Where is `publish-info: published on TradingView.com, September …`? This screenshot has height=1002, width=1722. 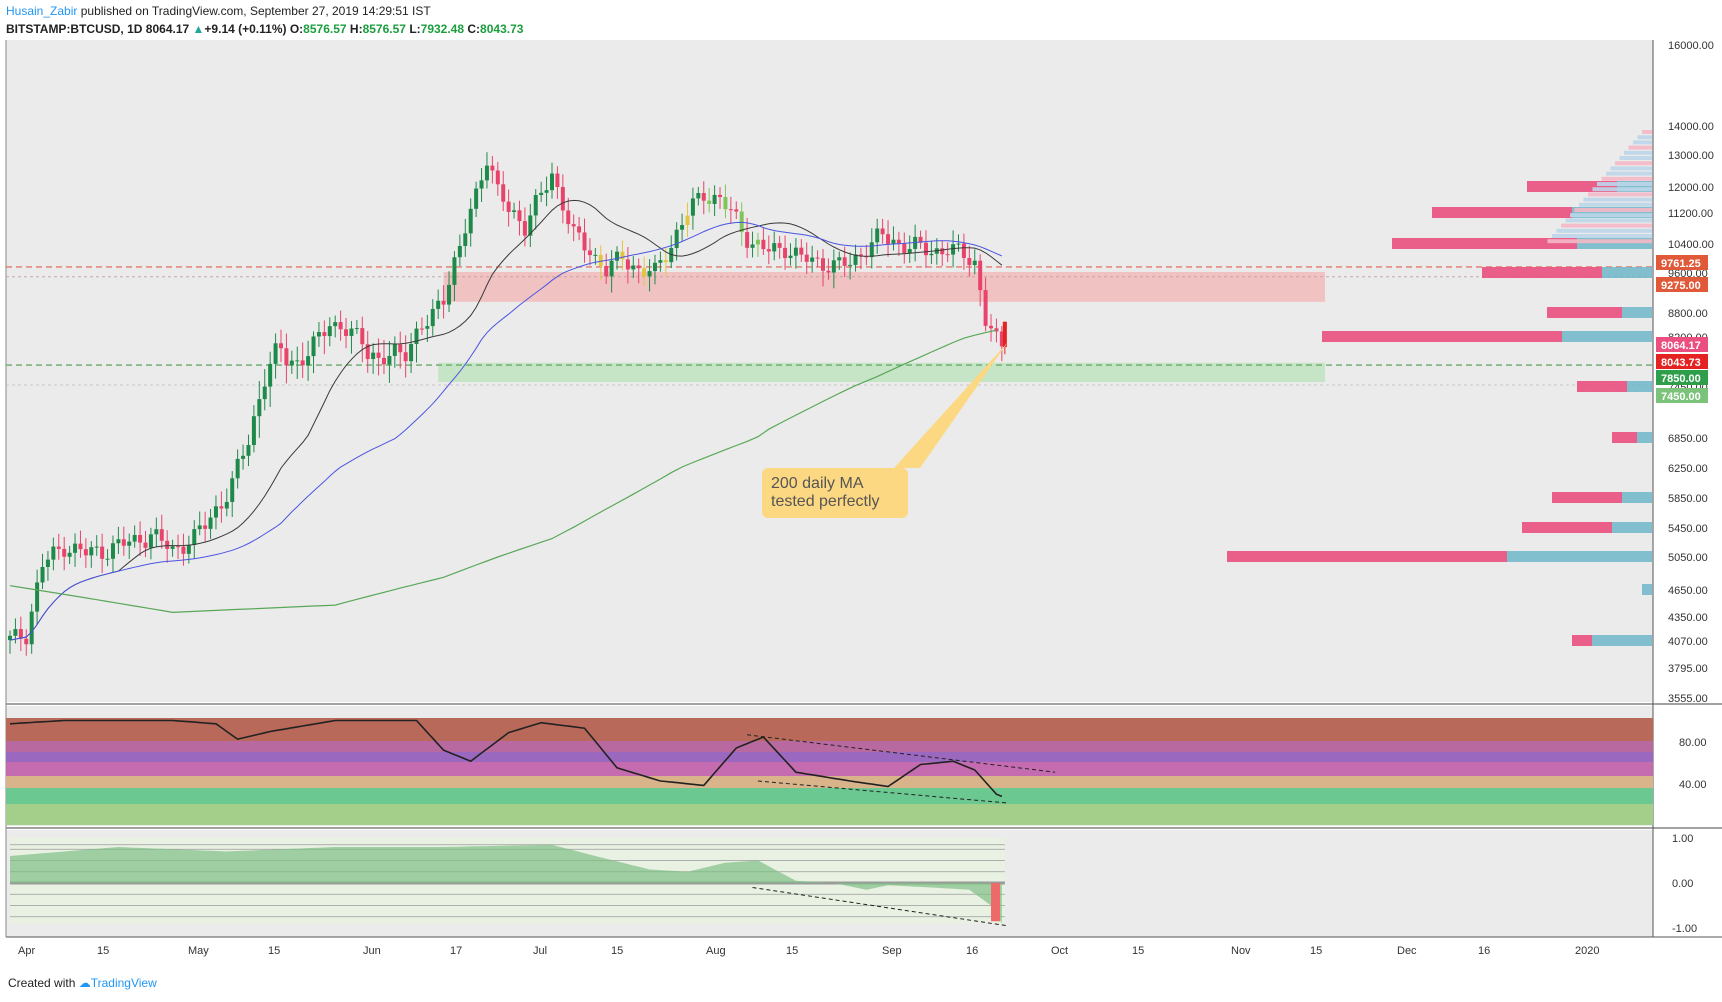
publish-info: published on TradingView.com, September … is located at coordinates (255, 11).